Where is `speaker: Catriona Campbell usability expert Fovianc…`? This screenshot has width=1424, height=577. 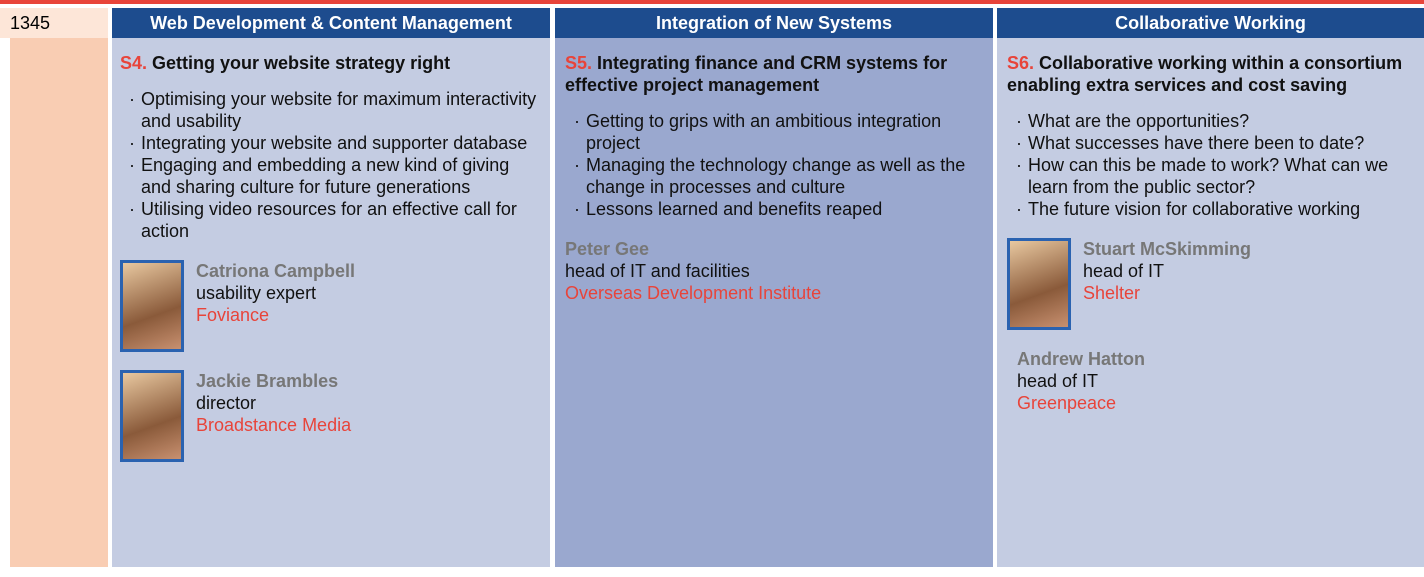 speaker: Catriona Campbell usability expert Fovianc… is located at coordinates (330, 306).